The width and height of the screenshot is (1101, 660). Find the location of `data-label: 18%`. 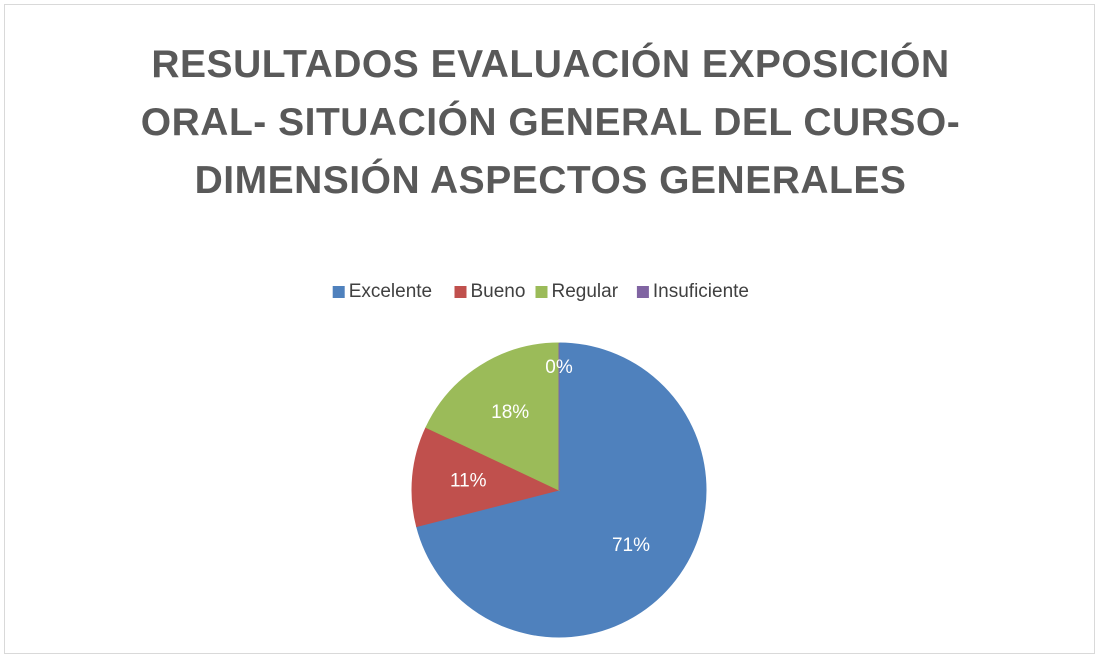

data-label: 18% is located at coordinates (510, 412).